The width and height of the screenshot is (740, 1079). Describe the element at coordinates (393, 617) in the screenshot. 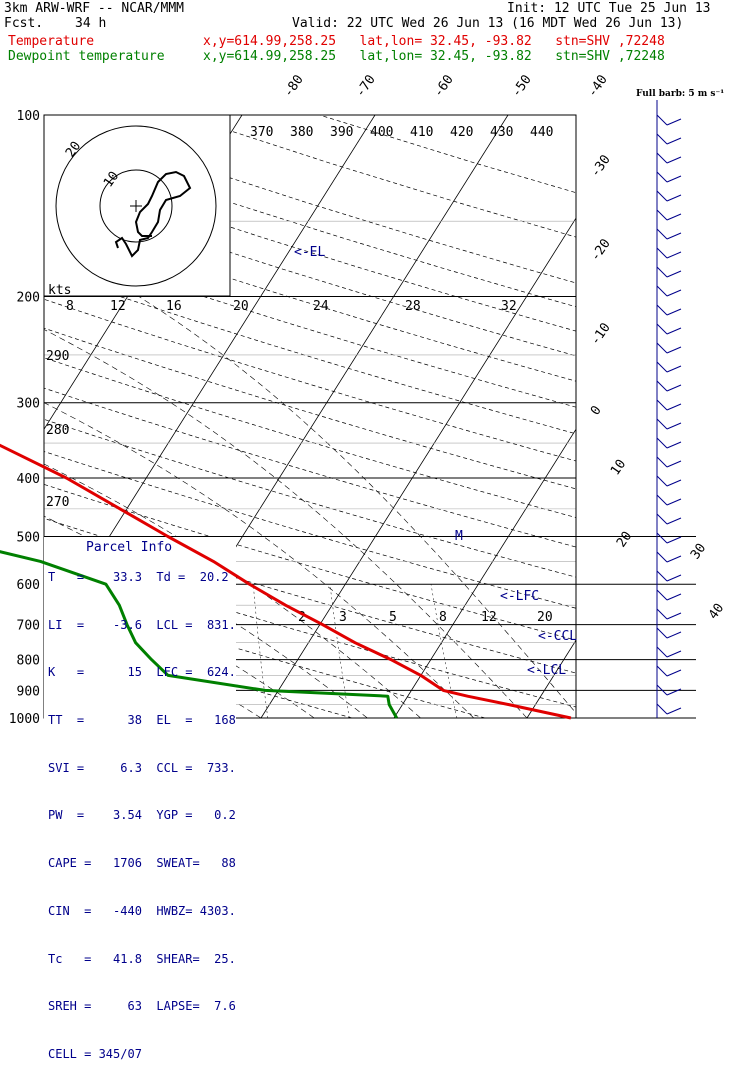

I see `mixing-ratio-label: 5` at that location.